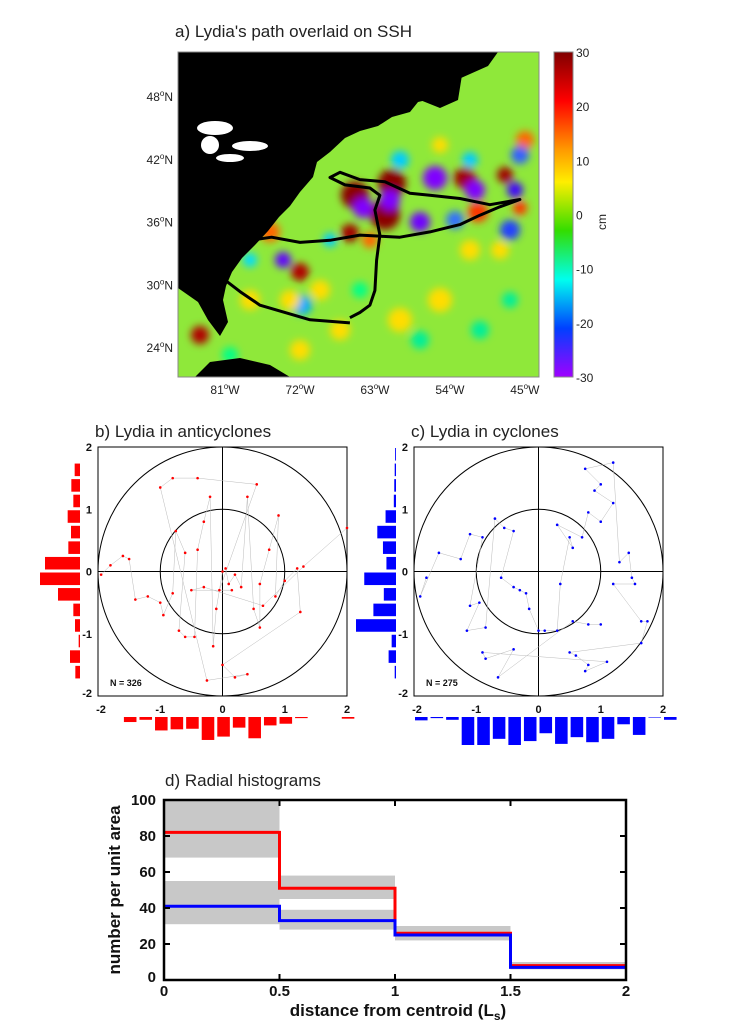 The height and width of the screenshot is (1023, 731). Describe the element at coordinates (225, 389) in the screenshot. I see `lon-tick-label: 81oW` at that location.